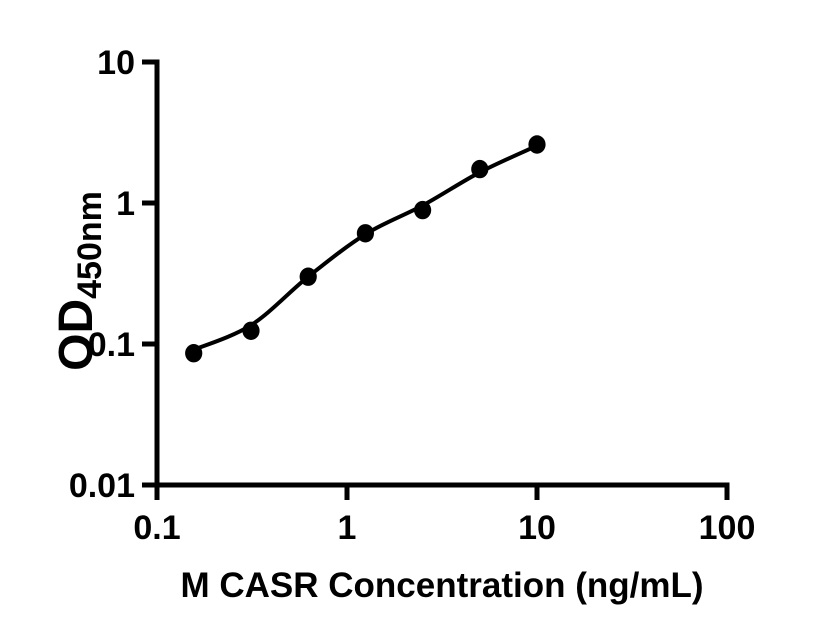  I want to click on fit-curve-line, so click(365, 247).